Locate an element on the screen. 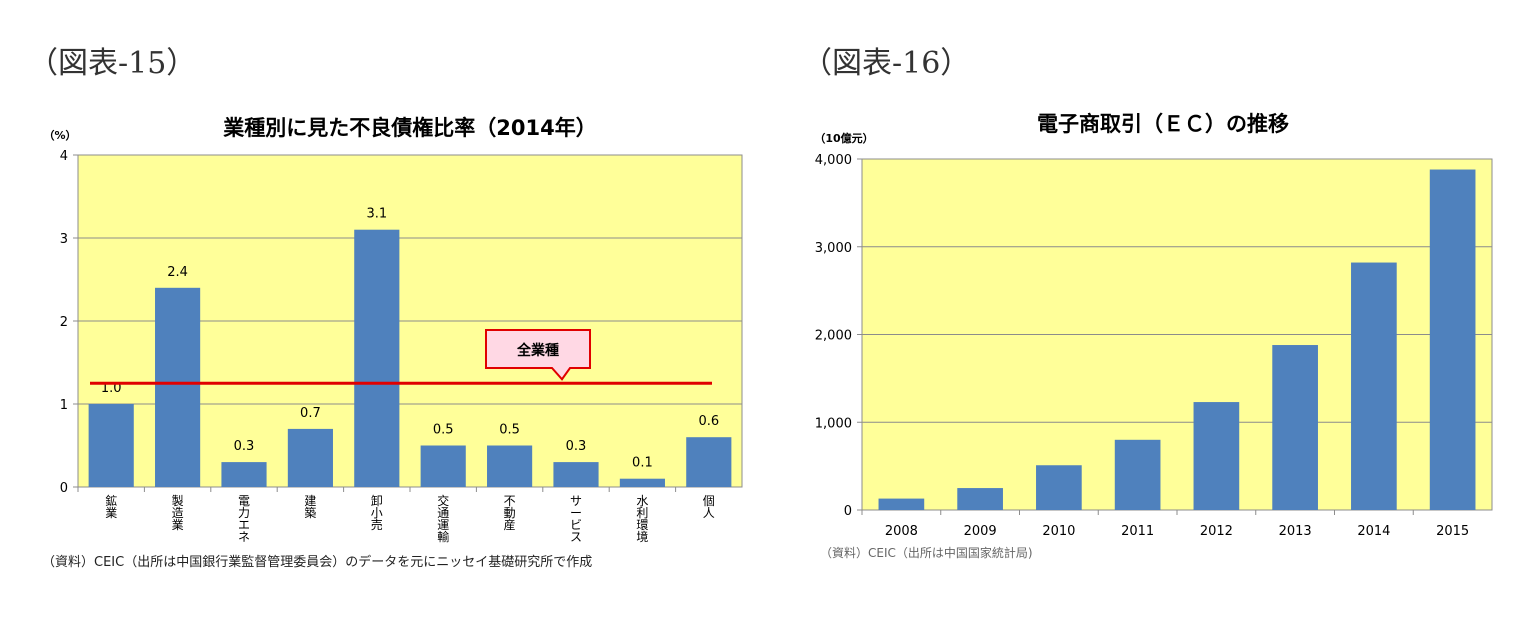  data-label: 3.1 is located at coordinates (376, 214).